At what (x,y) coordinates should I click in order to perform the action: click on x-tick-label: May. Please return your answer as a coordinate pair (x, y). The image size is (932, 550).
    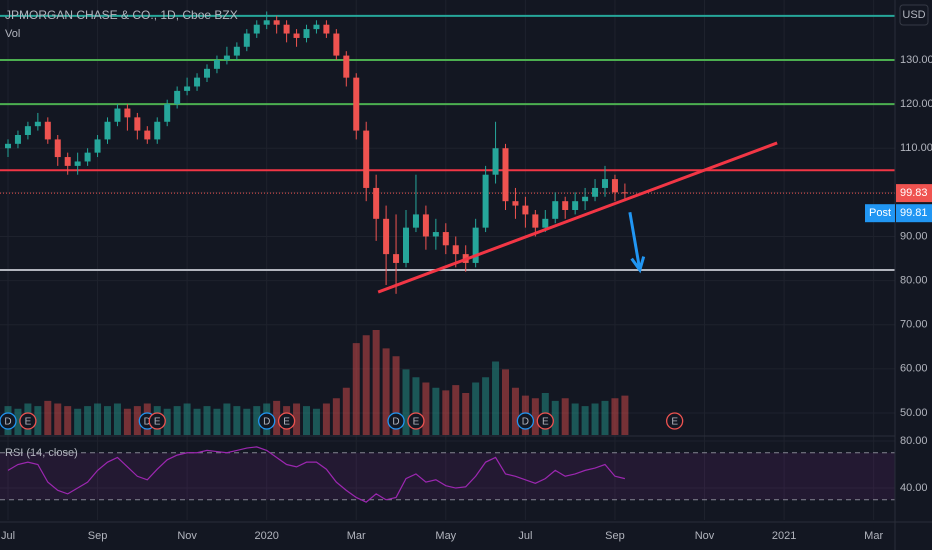
    Looking at the image, I should click on (445, 536).